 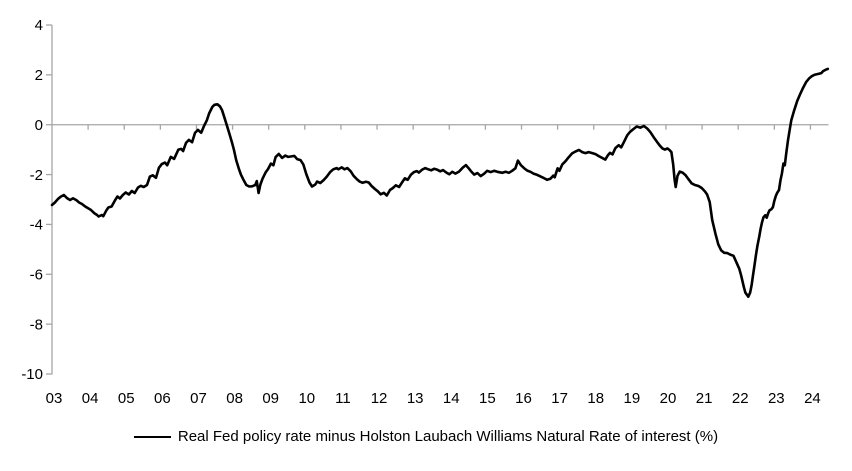 What do you see at coordinates (415, 398) in the screenshot?
I see `x-tick-label: 13` at bounding box center [415, 398].